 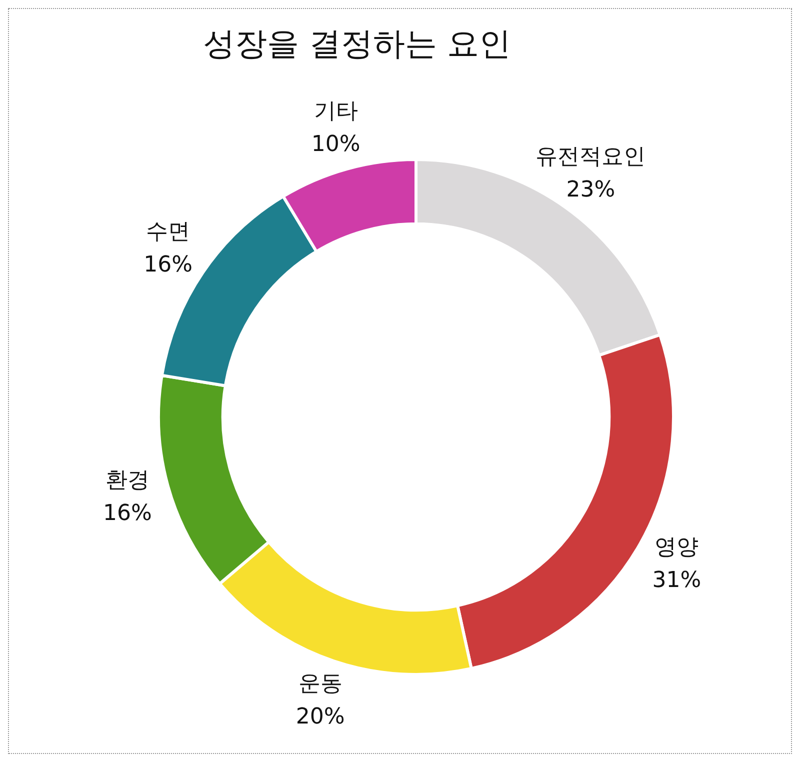 I want to click on slice-label: 운동, so click(x=320, y=684).